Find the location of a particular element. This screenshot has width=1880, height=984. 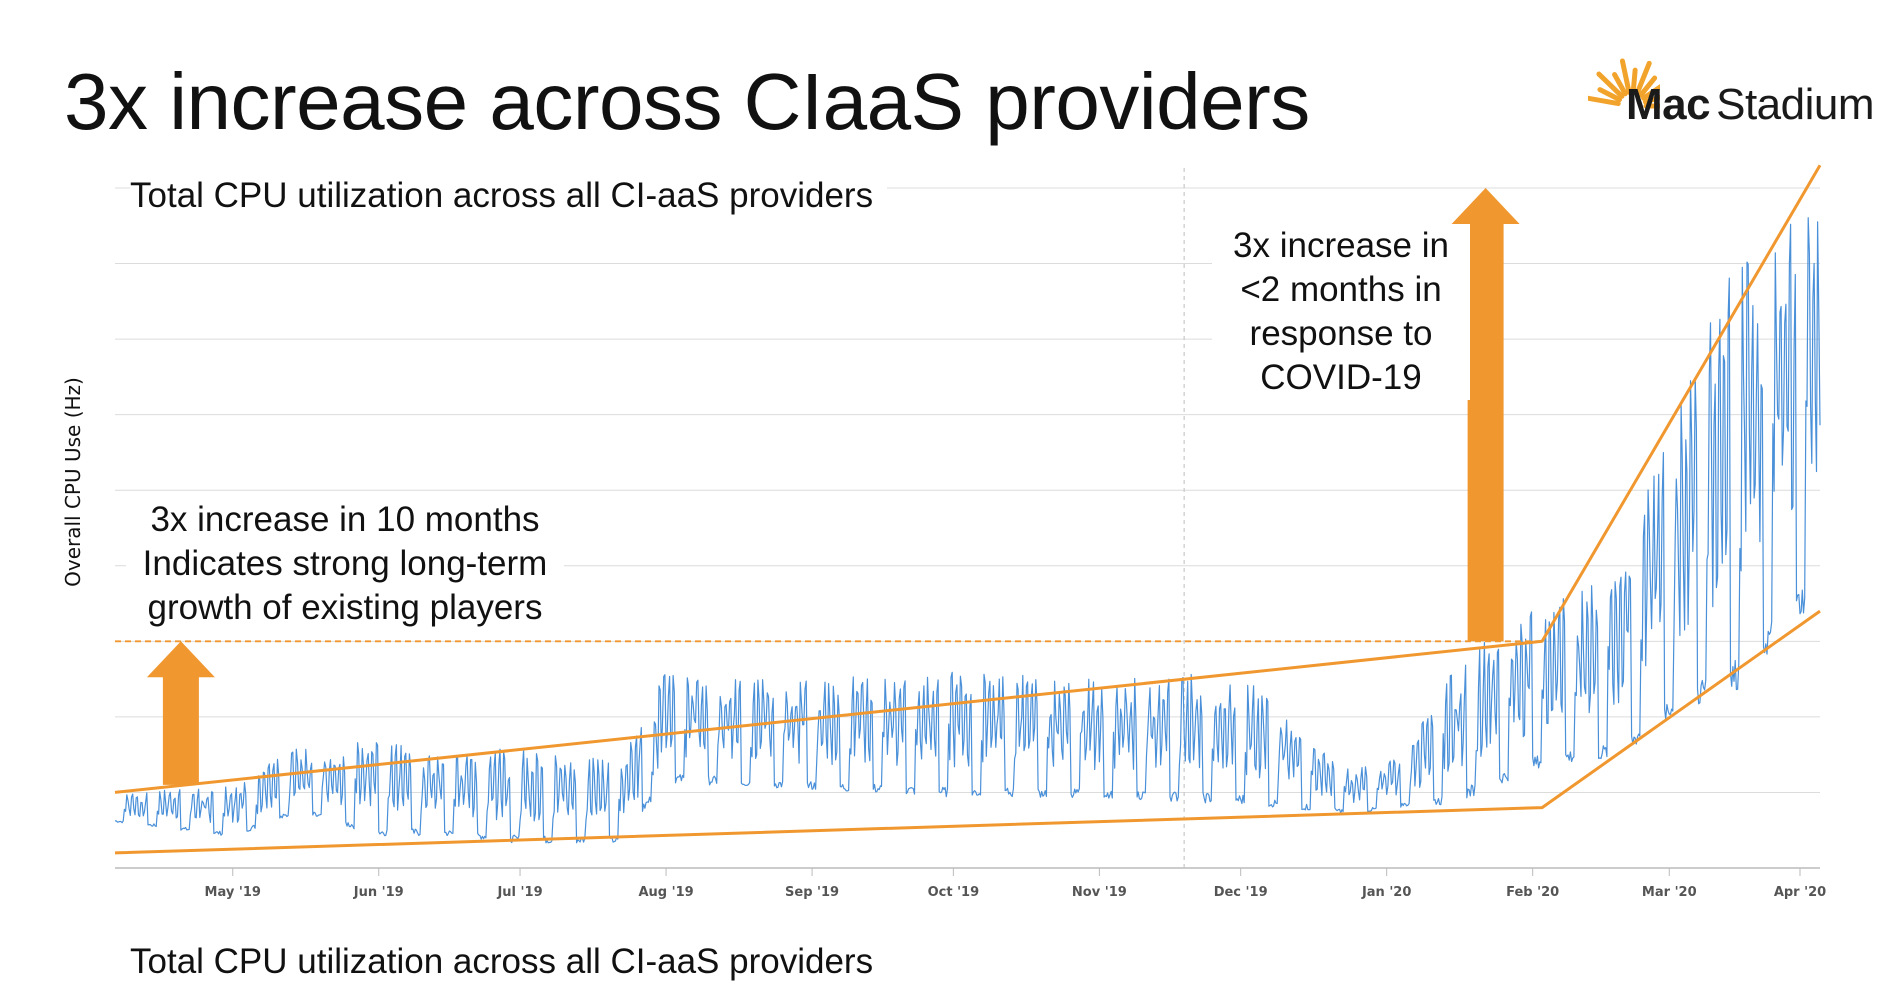

x-tick-label: Oct '19 is located at coordinates (954, 892).